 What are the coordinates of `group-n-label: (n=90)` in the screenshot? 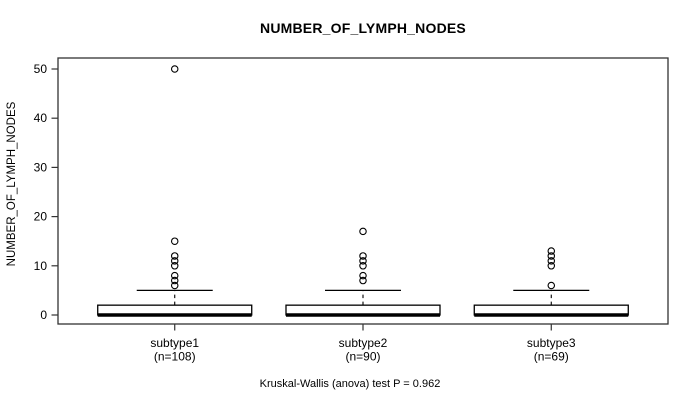 It's located at (362, 357).